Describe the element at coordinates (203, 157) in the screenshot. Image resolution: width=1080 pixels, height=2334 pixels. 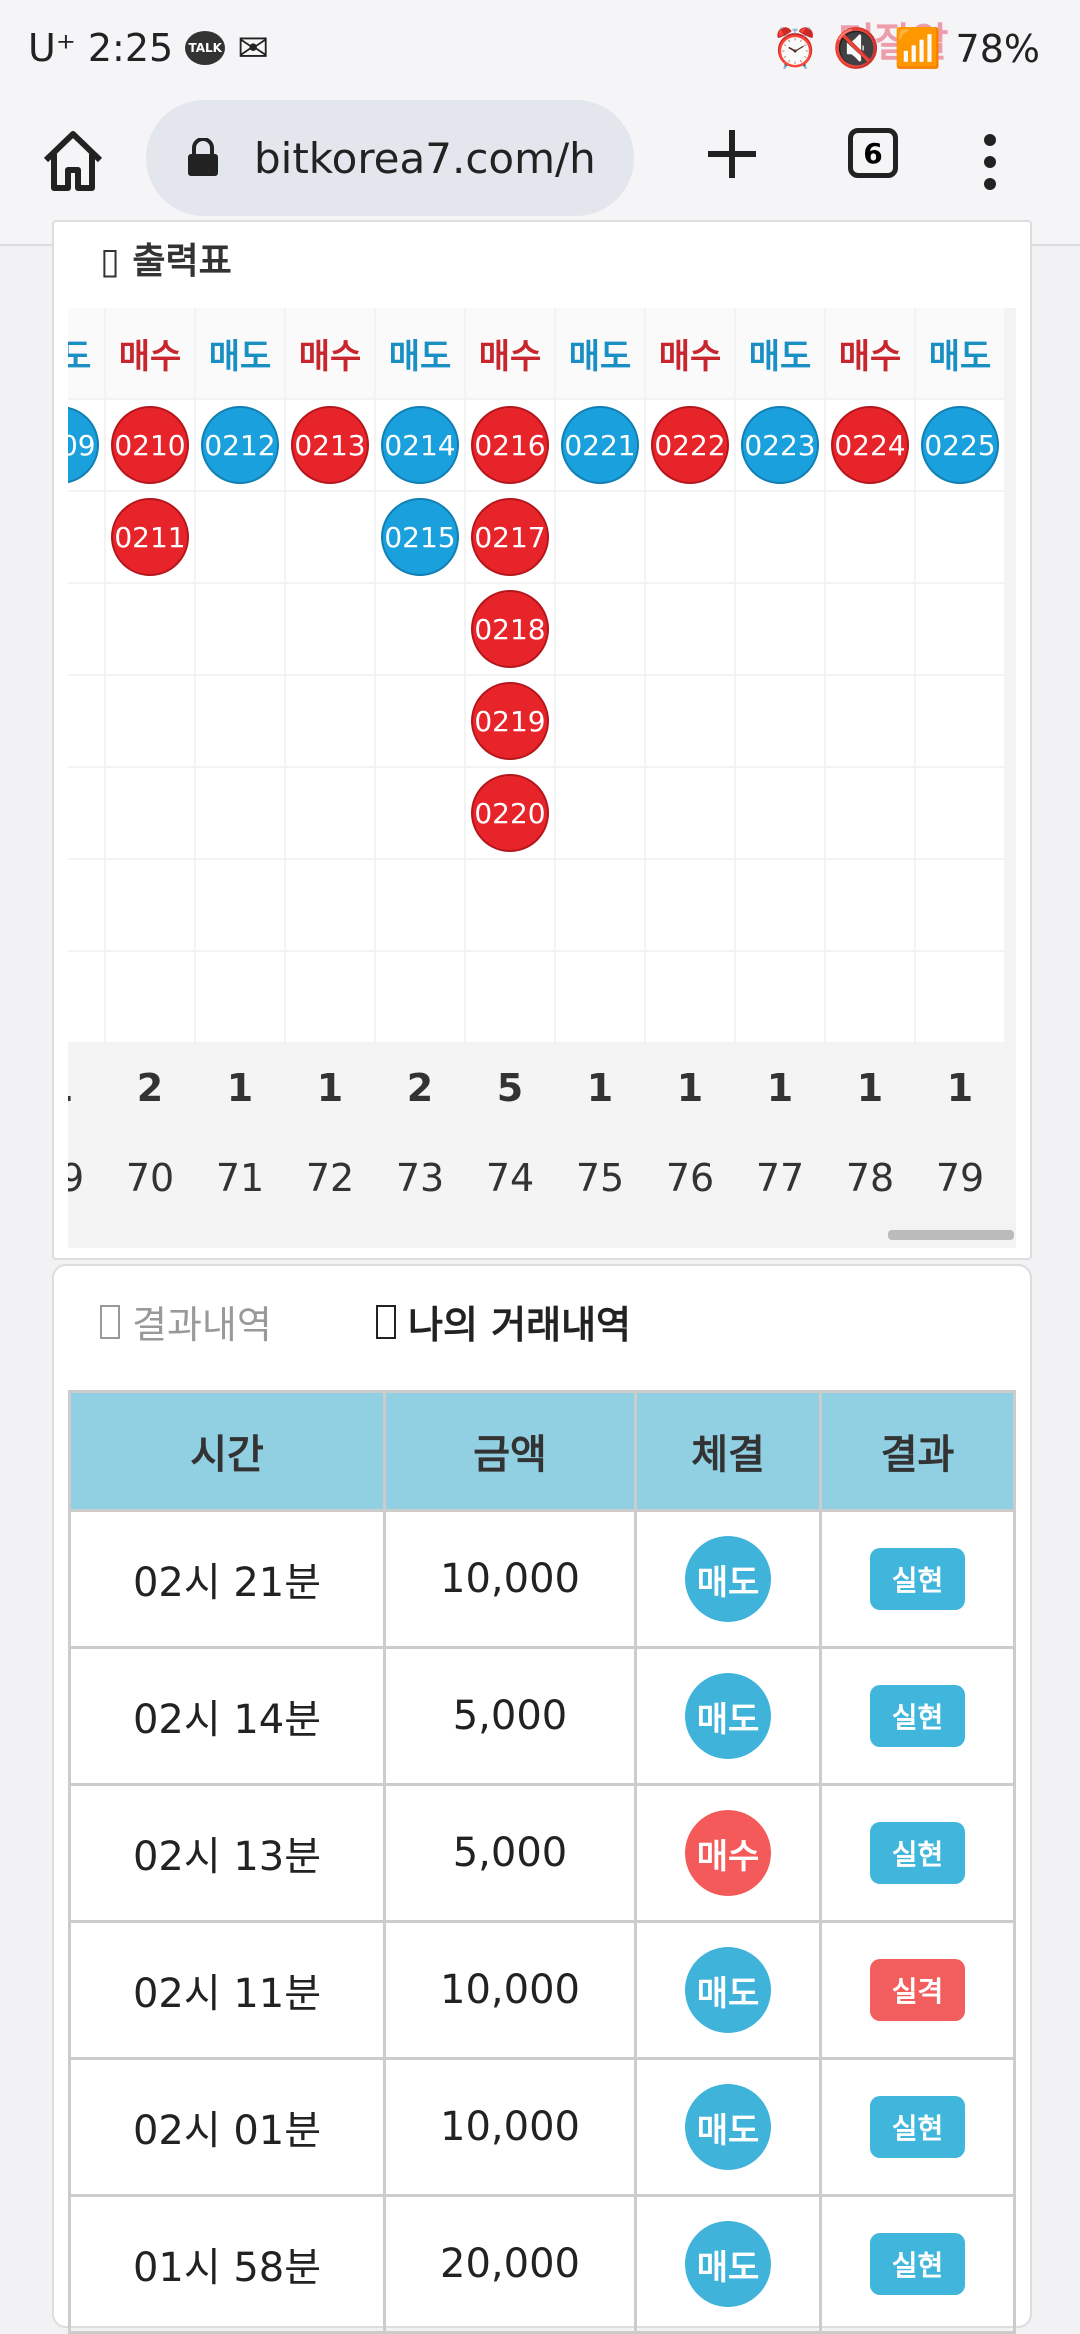
I see `lock-icon` at that location.